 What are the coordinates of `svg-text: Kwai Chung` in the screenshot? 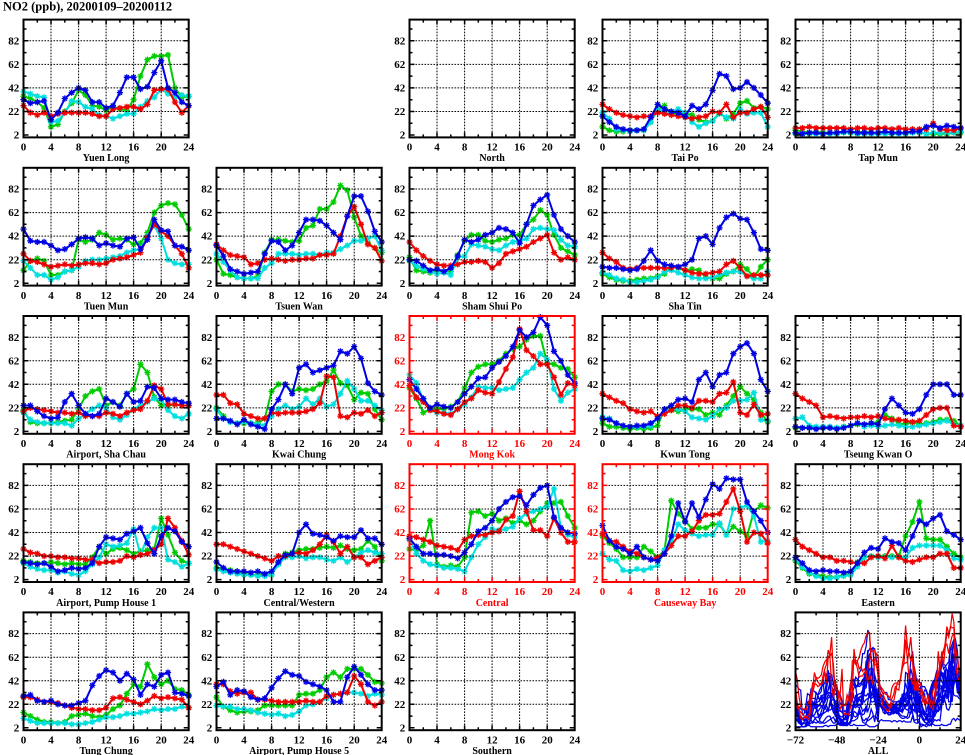 It's located at (299, 455).